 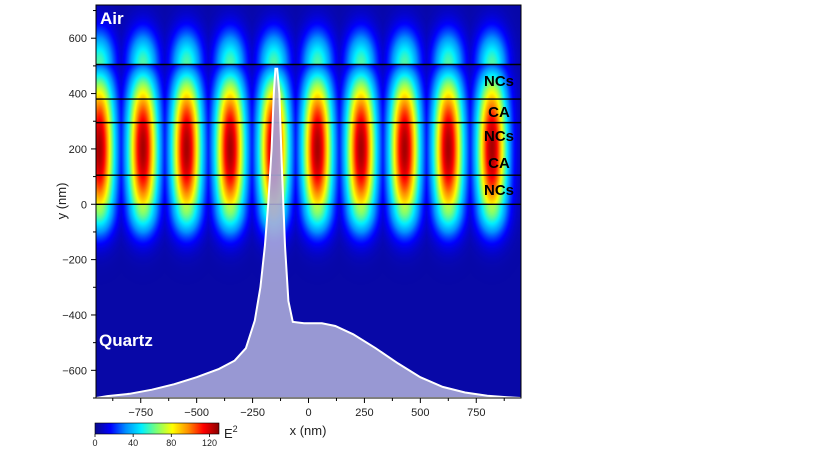 What do you see at coordinates (133, 443) in the screenshot?
I see `colorbar-tick-label: 40` at bounding box center [133, 443].